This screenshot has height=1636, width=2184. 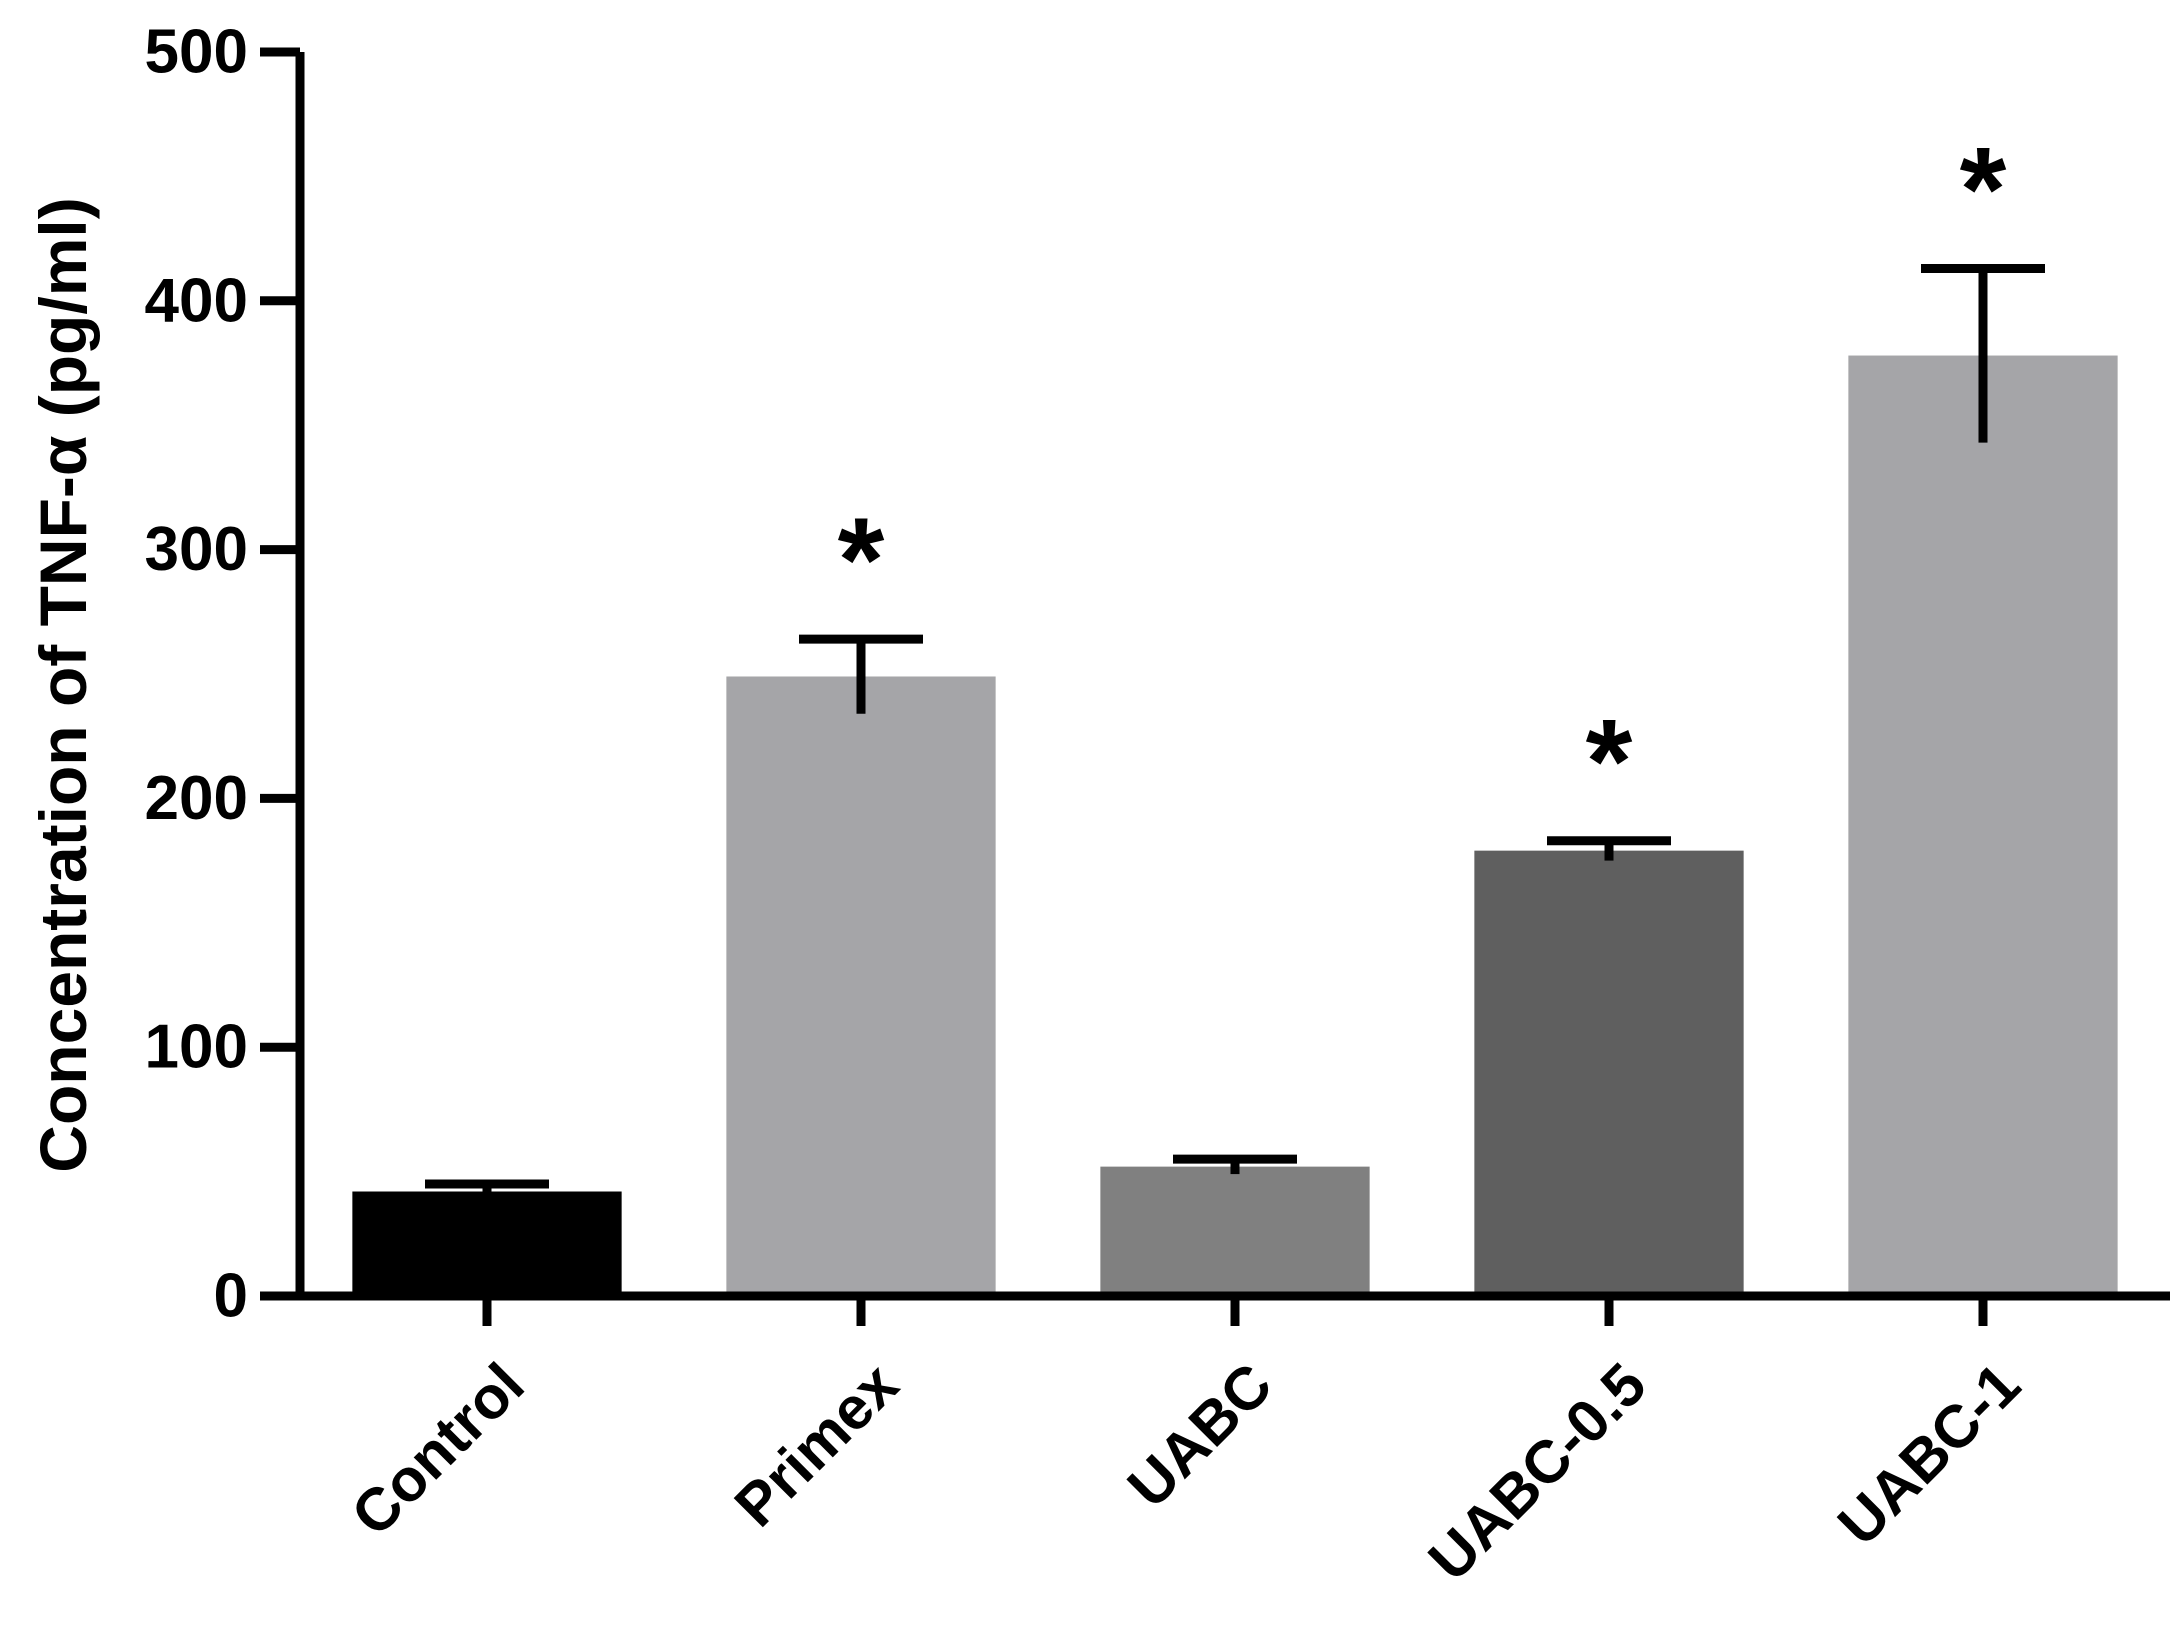 I want to click on y-tick-label: 200, so click(x=196, y=798).